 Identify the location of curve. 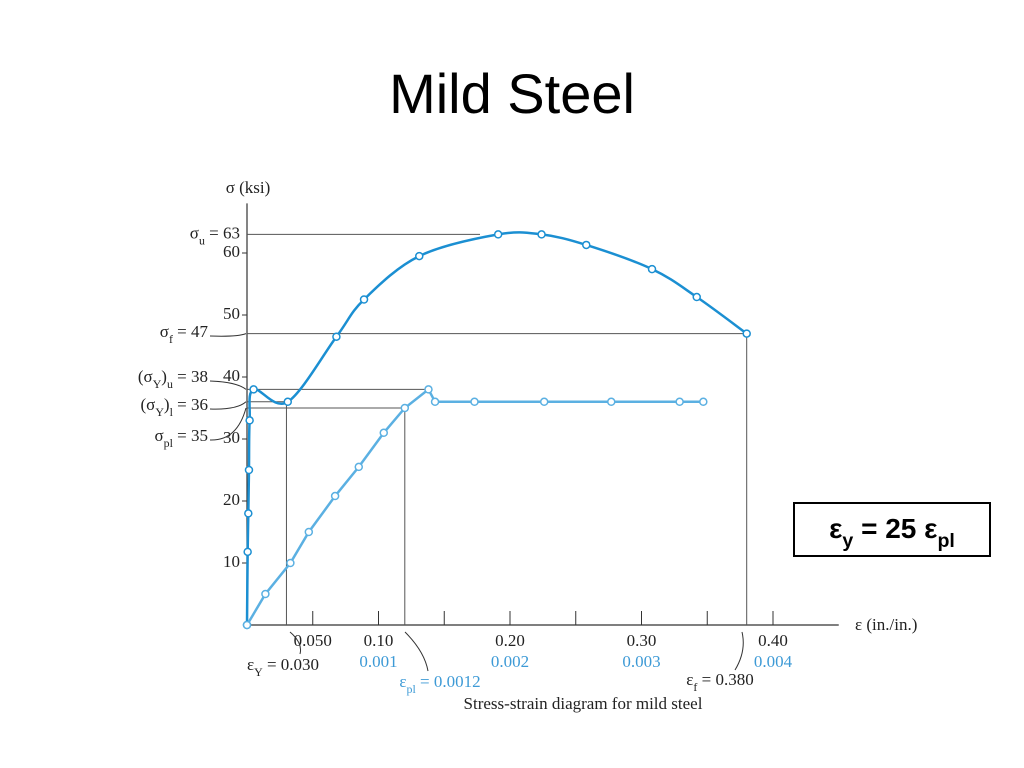
(474, 506).